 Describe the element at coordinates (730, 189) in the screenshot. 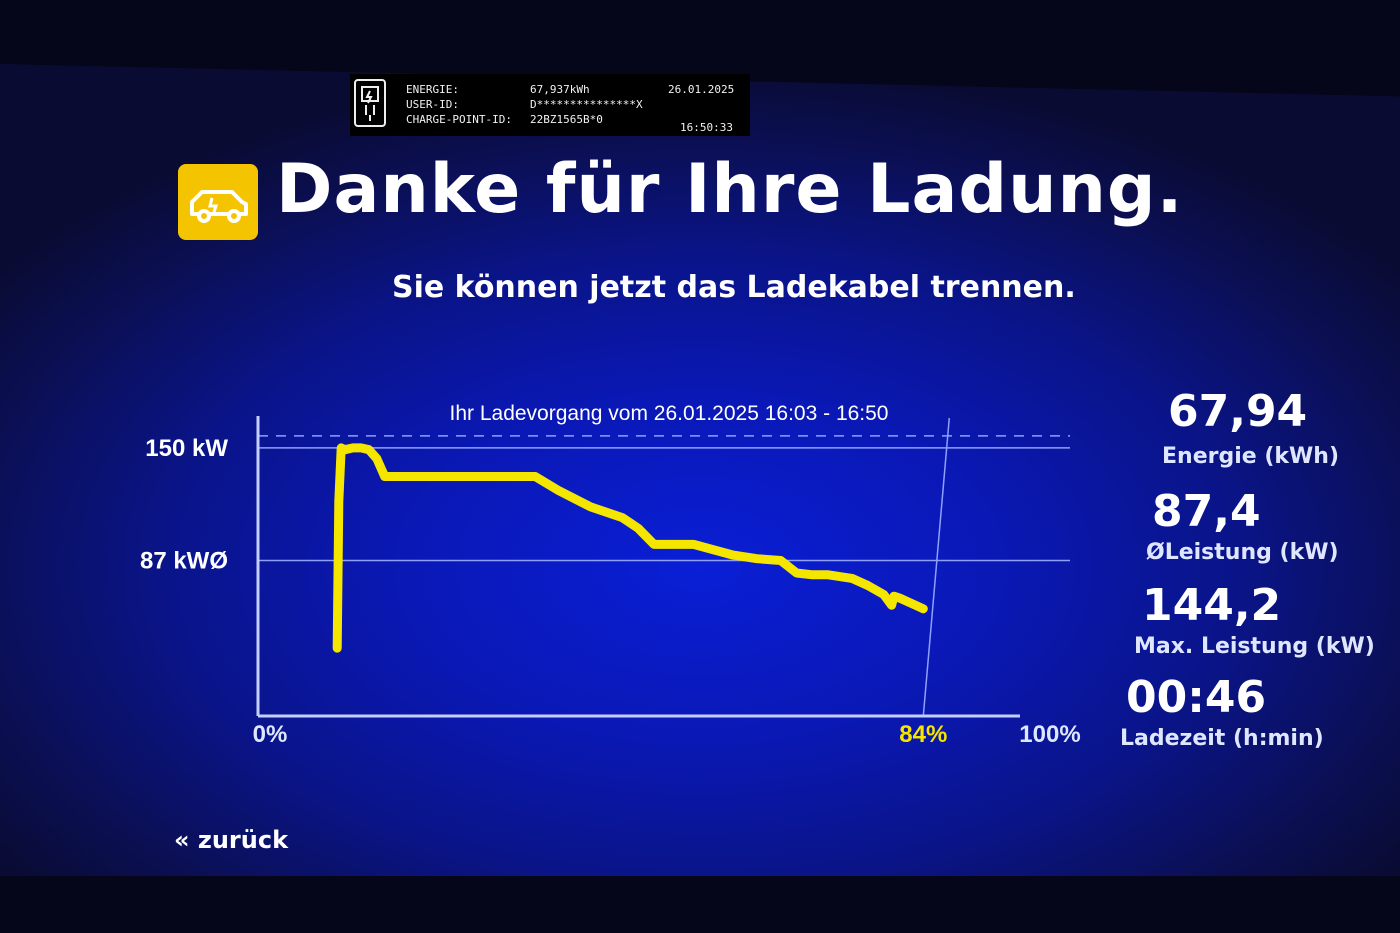

I see `page-title: Danke für Ihre Ladung.` at that location.